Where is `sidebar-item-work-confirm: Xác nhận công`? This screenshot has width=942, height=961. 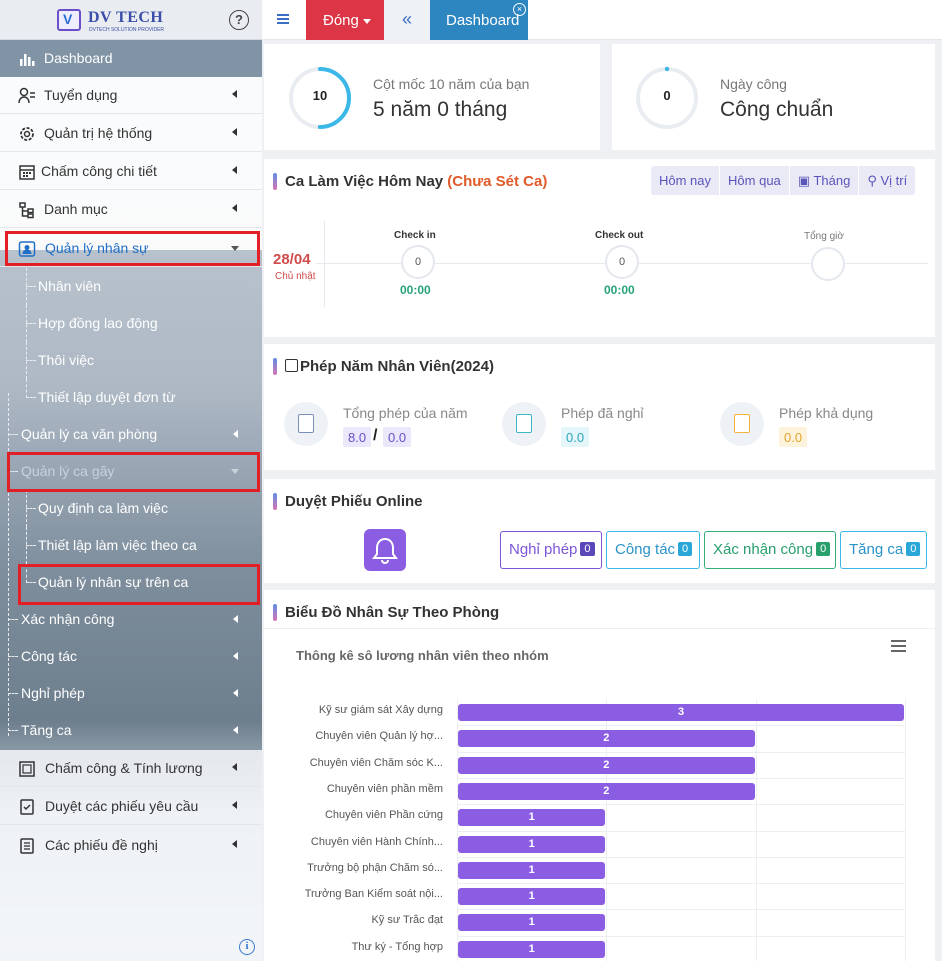 sidebar-item-work-confirm: Xác nhận công is located at coordinates (131, 619).